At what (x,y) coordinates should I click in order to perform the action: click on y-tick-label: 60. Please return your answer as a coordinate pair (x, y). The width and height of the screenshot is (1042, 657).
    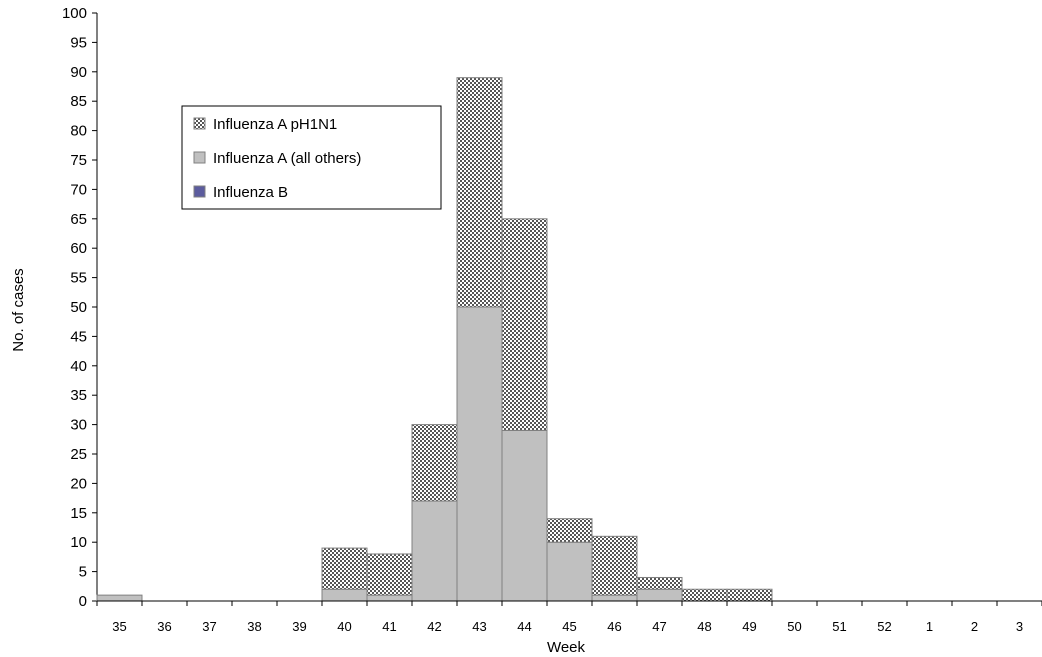
    Looking at the image, I should click on (78, 248).